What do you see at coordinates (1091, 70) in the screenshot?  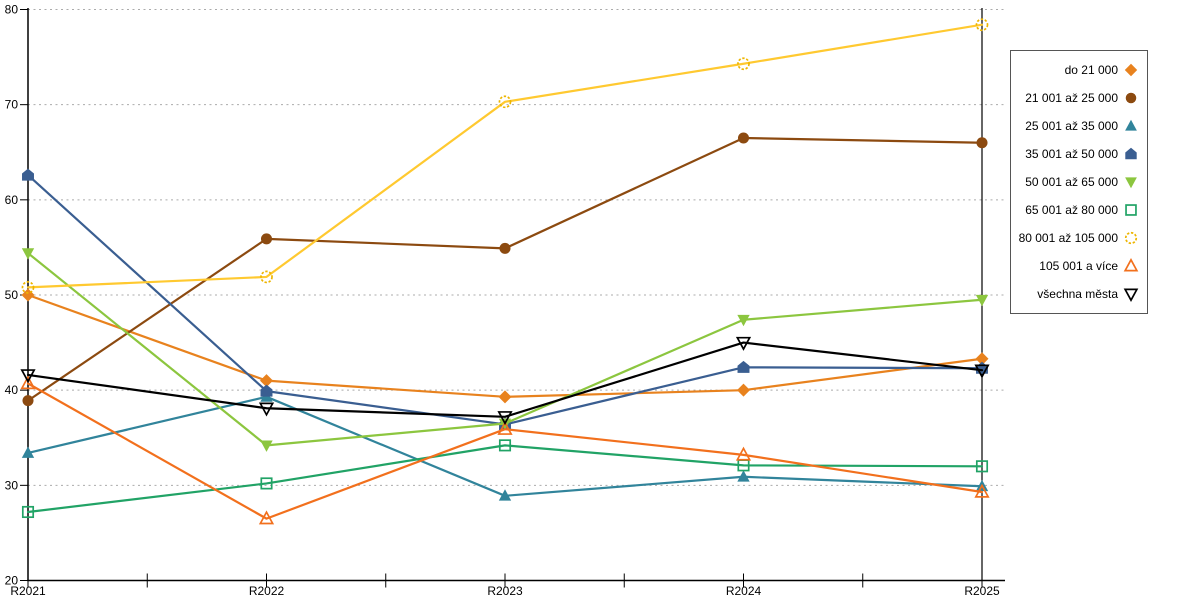 I see `legend-item-label: do 21 000` at bounding box center [1091, 70].